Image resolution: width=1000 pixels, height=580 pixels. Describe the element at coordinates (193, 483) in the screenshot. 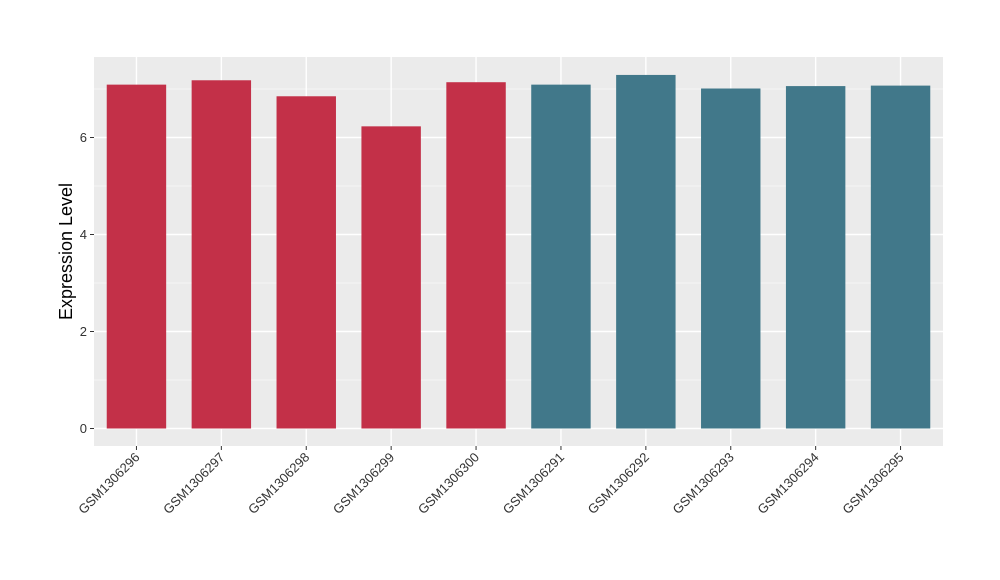

I see `x-tick-label: GSM1306297` at that location.